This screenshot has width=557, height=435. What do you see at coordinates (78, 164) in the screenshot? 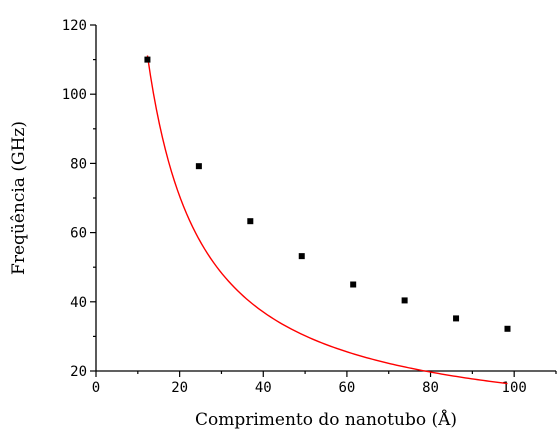
I see `y-tick-label: 80` at bounding box center [78, 164].